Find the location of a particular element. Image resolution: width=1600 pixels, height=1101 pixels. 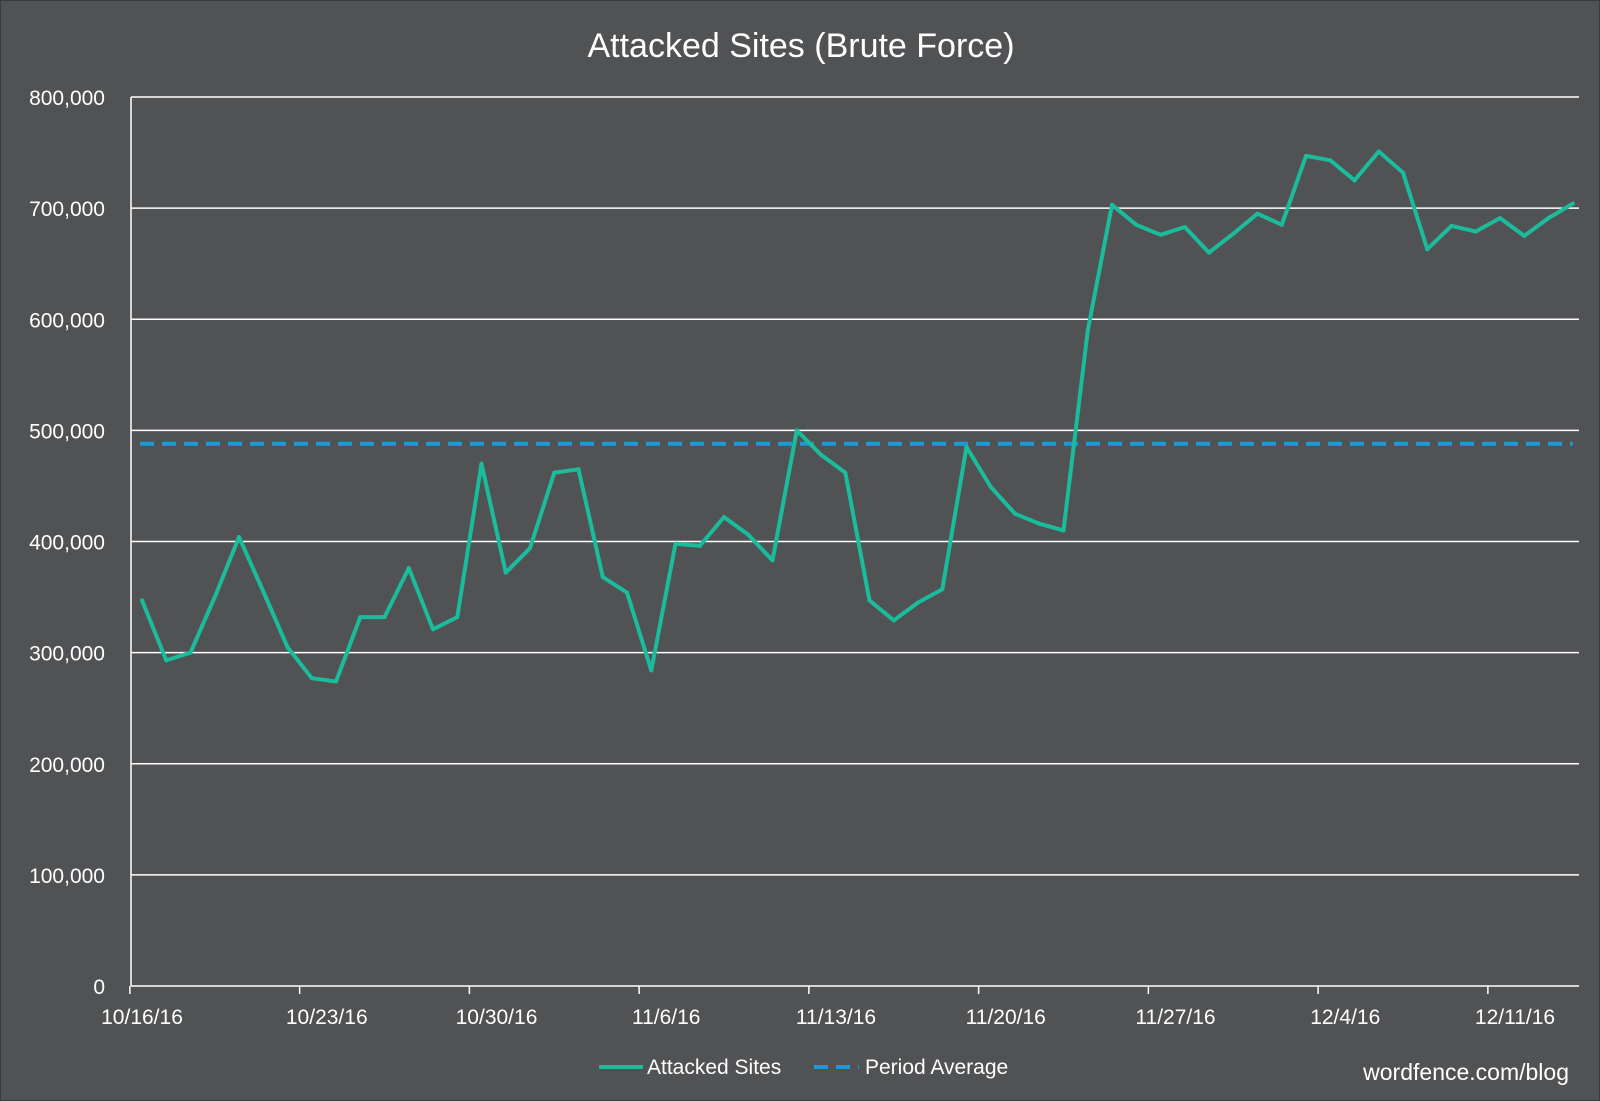

x-tick-label: 11/20/16 is located at coordinates (1006, 1017).